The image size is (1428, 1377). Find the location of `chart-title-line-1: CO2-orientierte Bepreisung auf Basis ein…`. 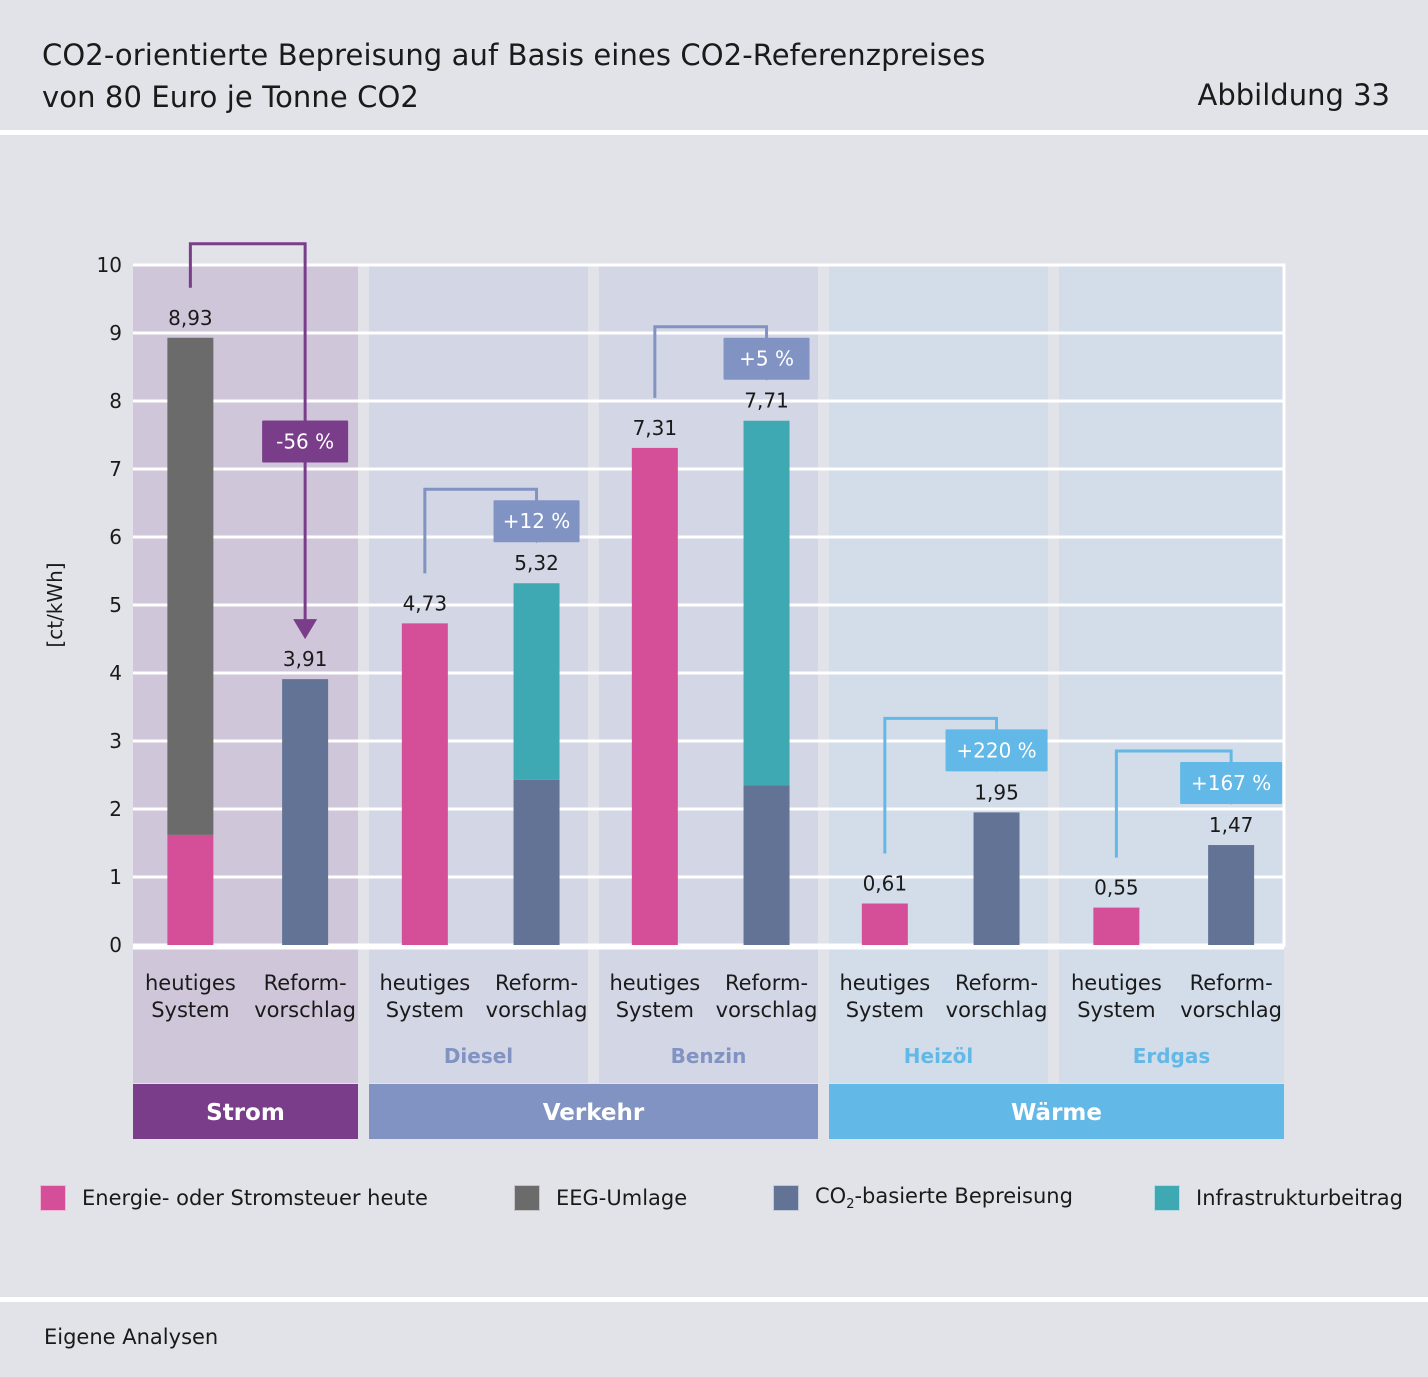

chart-title-line-1: CO2-orientierte Bepreisung auf Basis ein… is located at coordinates (514, 55).